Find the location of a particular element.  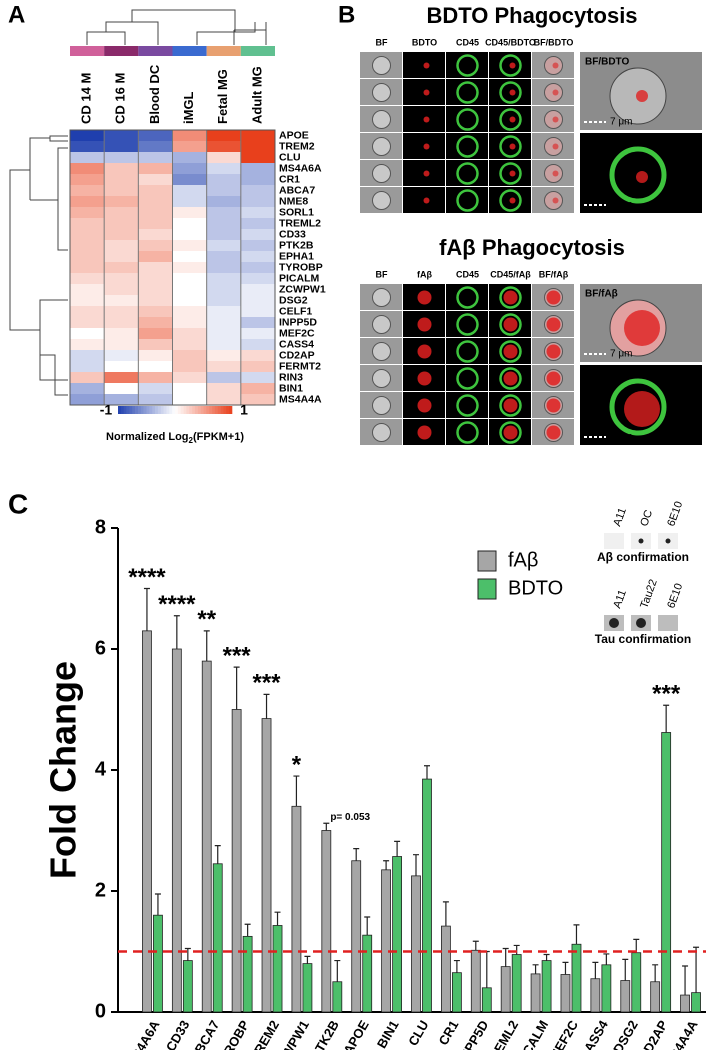

x-tick-label: CASS4 is located at coordinates (593, 1033).